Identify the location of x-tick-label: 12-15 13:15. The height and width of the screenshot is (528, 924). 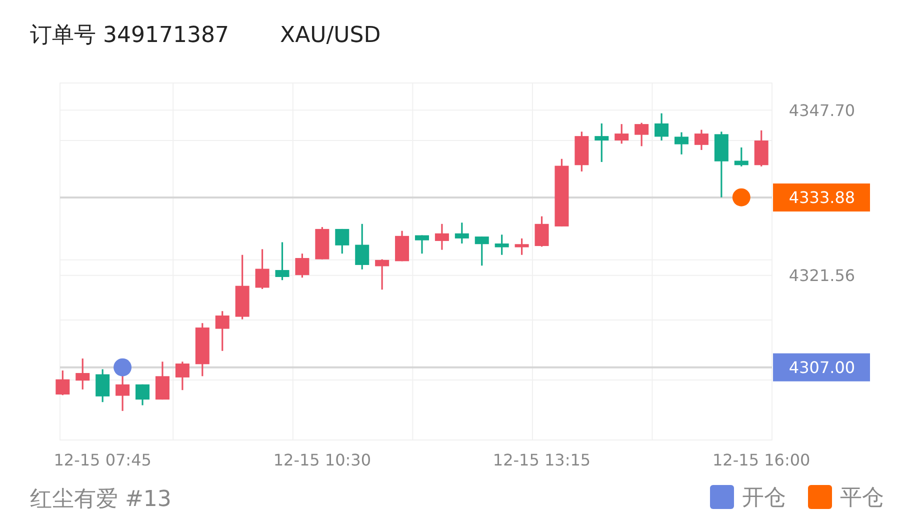
(541, 460).